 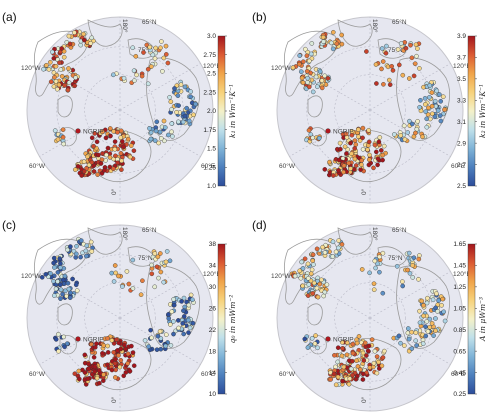 I want to click on grid-label: 60°E, so click(x=458, y=166).